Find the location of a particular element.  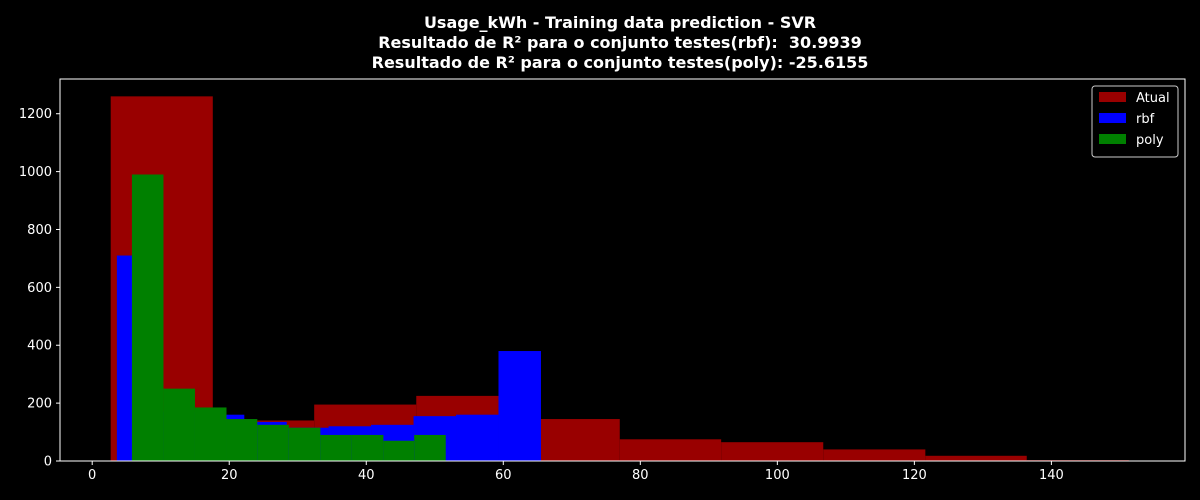

y-tick-label: 800 is located at coordinates (39, 230).